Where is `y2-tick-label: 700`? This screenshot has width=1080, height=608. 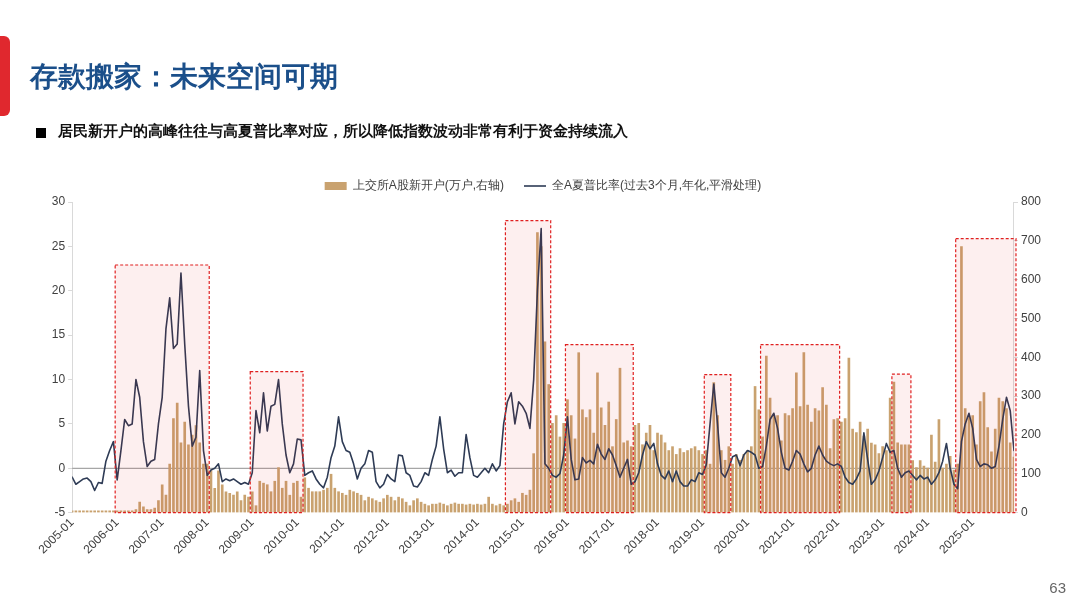
y2-tick-label: 700 is located at coordinates (1031, 240).